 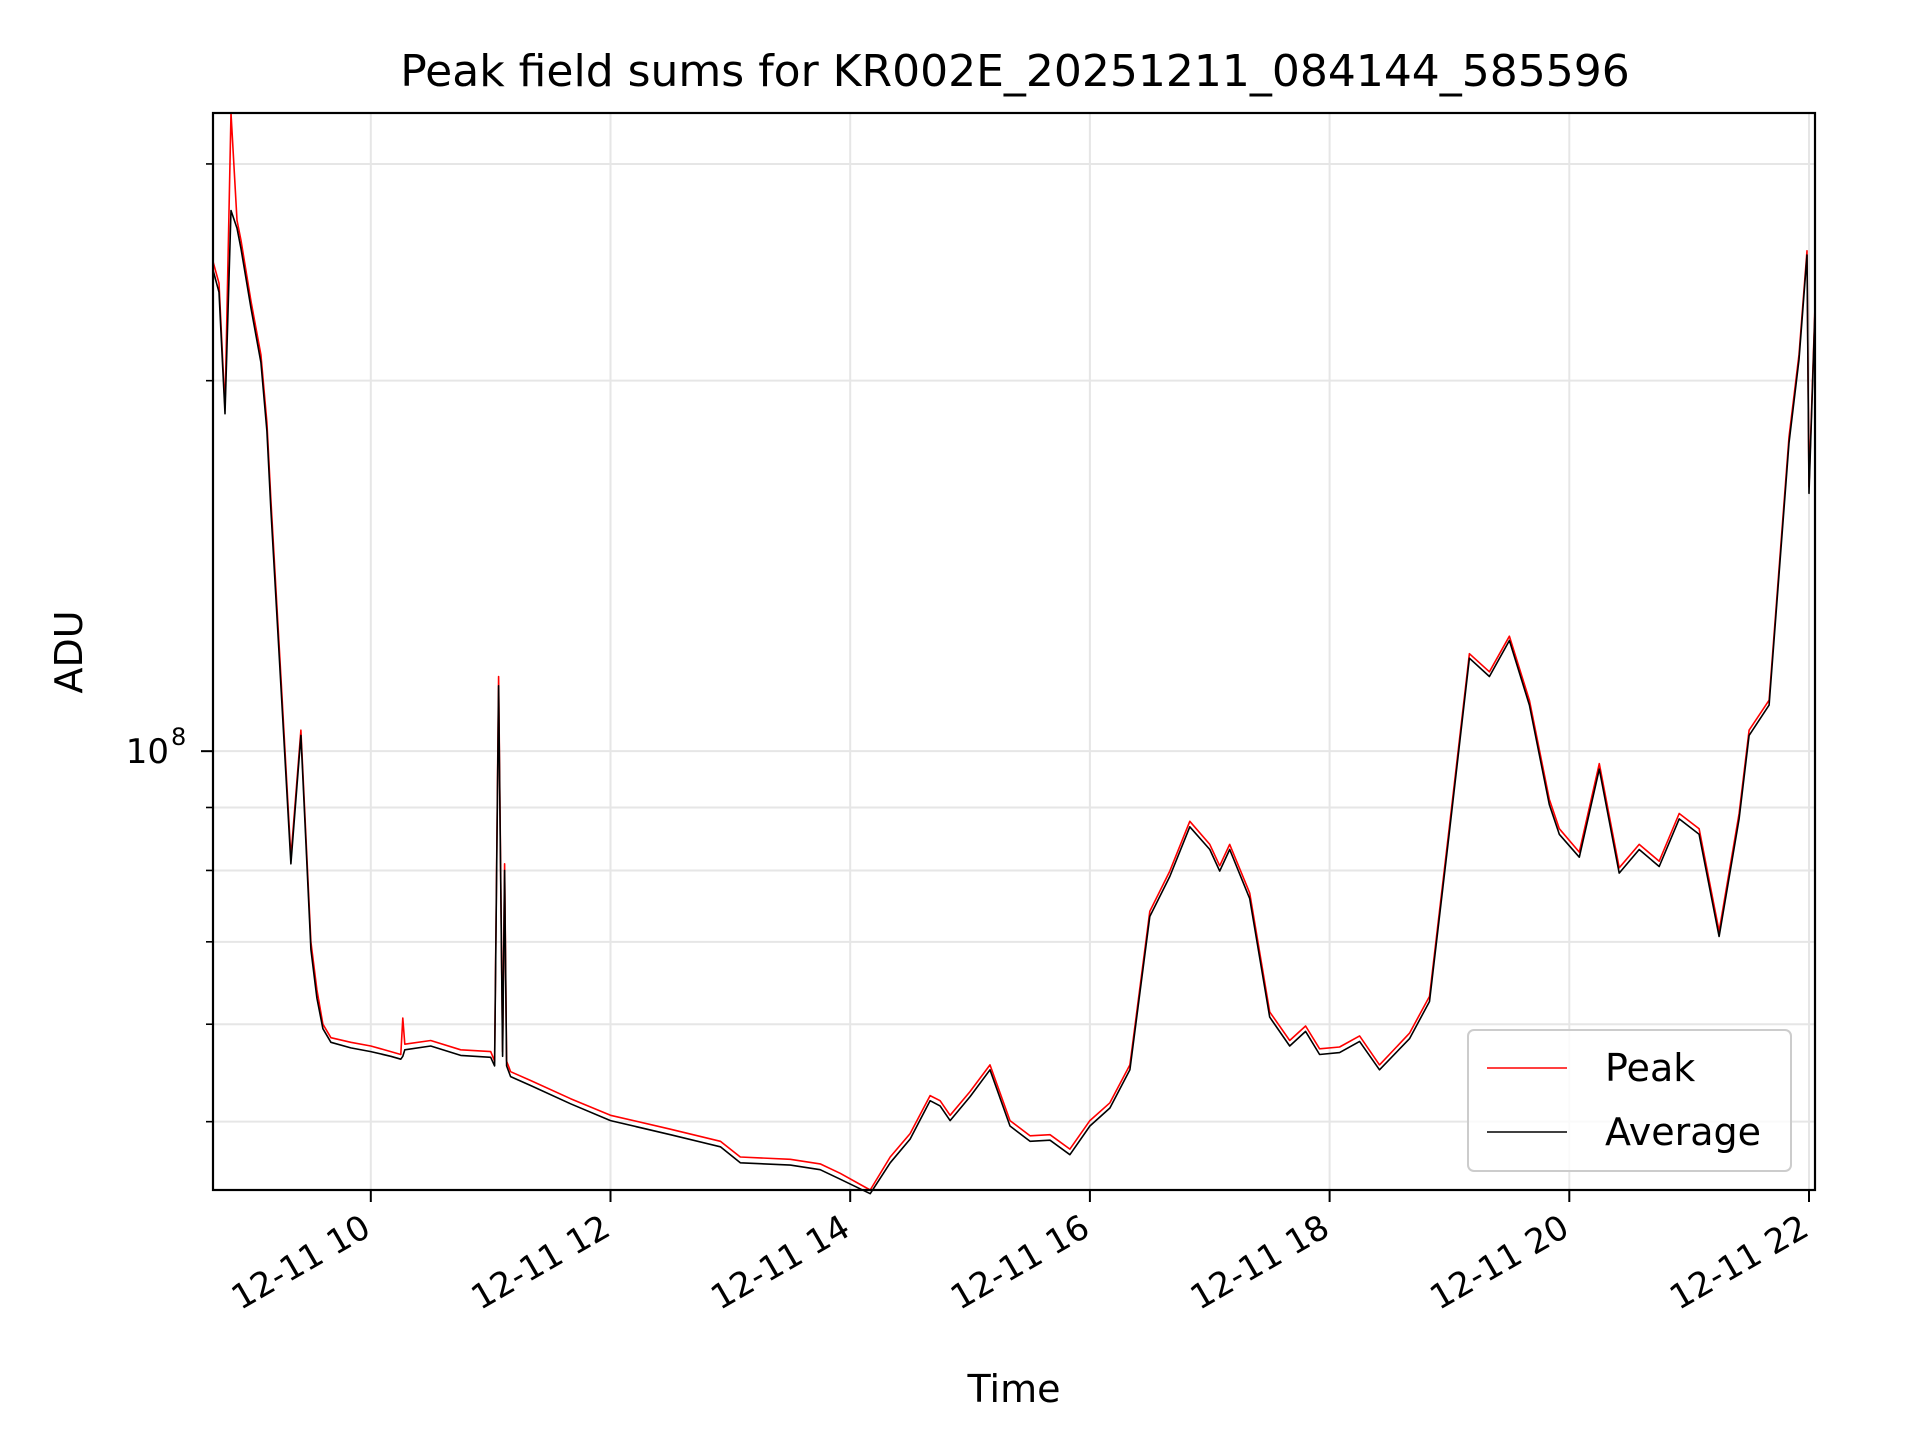 I want to click on y-tick-label: 10, so click(x=147, y=752).